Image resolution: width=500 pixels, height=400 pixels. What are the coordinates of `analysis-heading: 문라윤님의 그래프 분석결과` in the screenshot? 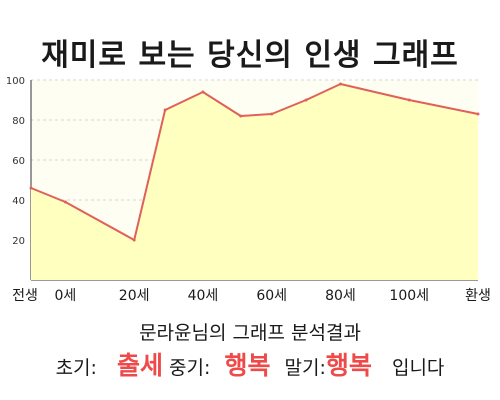 It's located at (250, 333).